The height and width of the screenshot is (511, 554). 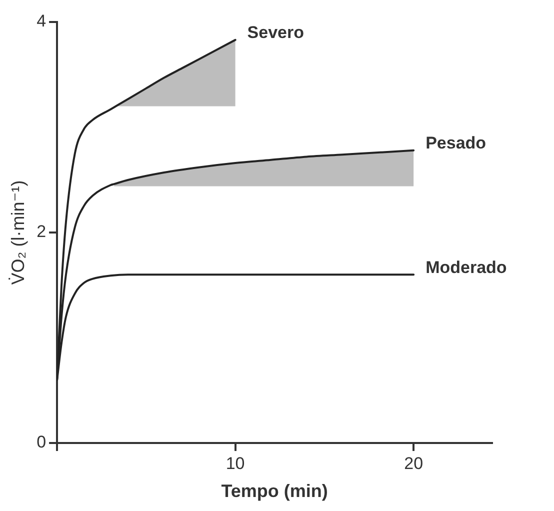 What do you see at coordinates (41, 232) in the screenshot?
I see `y-tick-label: 2` at bounding box center [41, 232].